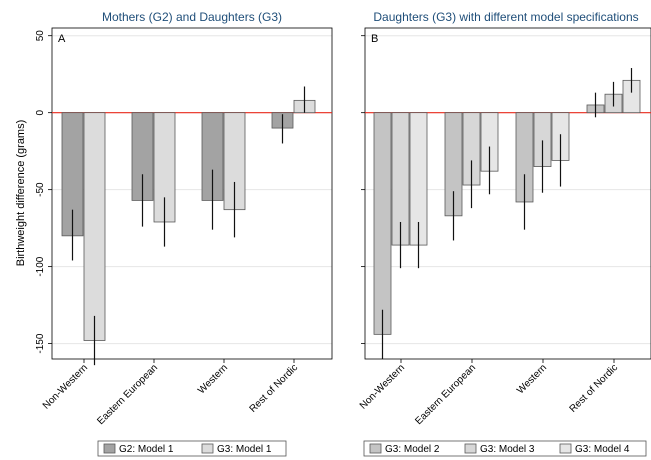 This screenshot has height=460, width=651. Describe the element at coordinates (40, 343) in the screenshot. I see `y-tick-label: -150` at that location.